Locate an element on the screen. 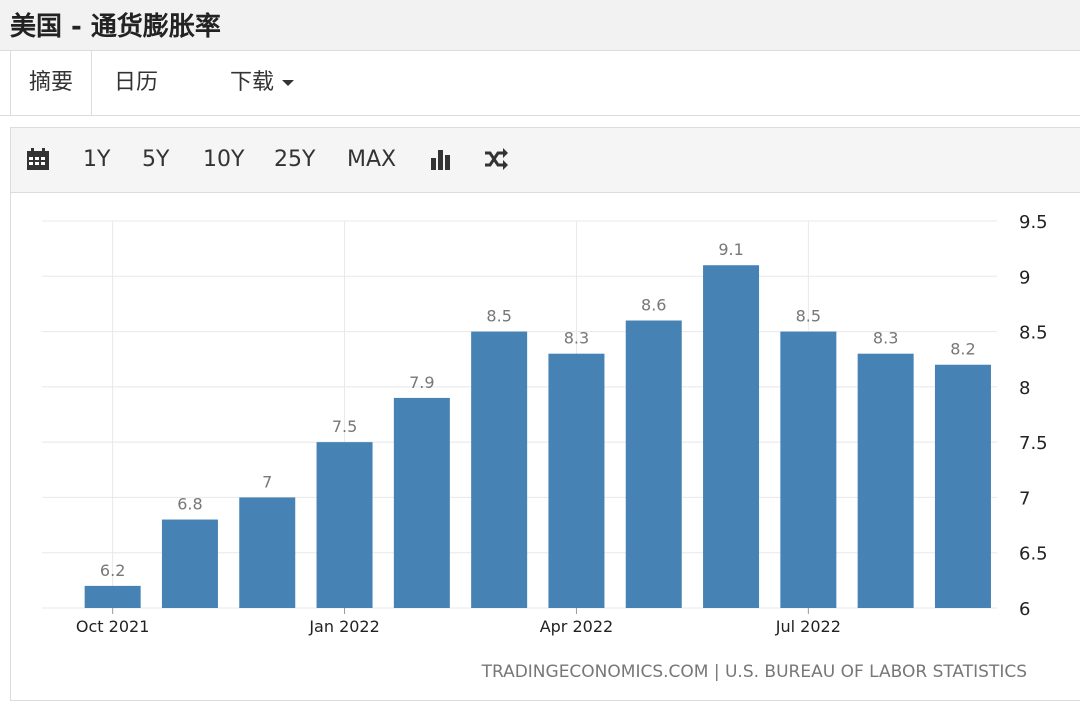 This screenshot has height=720, width=1080. shuffle-icon is located at coordinates (496, 159).